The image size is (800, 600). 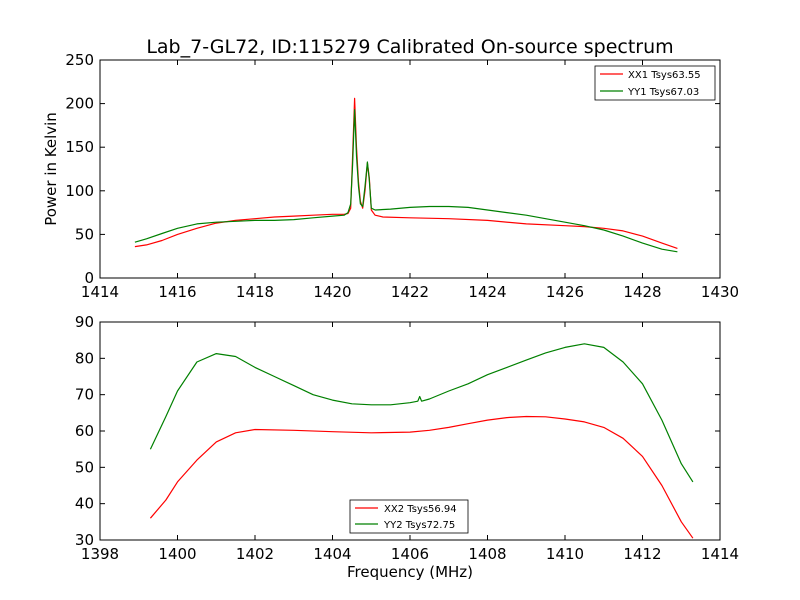 What do you see at coordinates (177, 292) in the screenshot?
I see `top-plot-x-tick-label: 1416` at bounding box center [177, 292].